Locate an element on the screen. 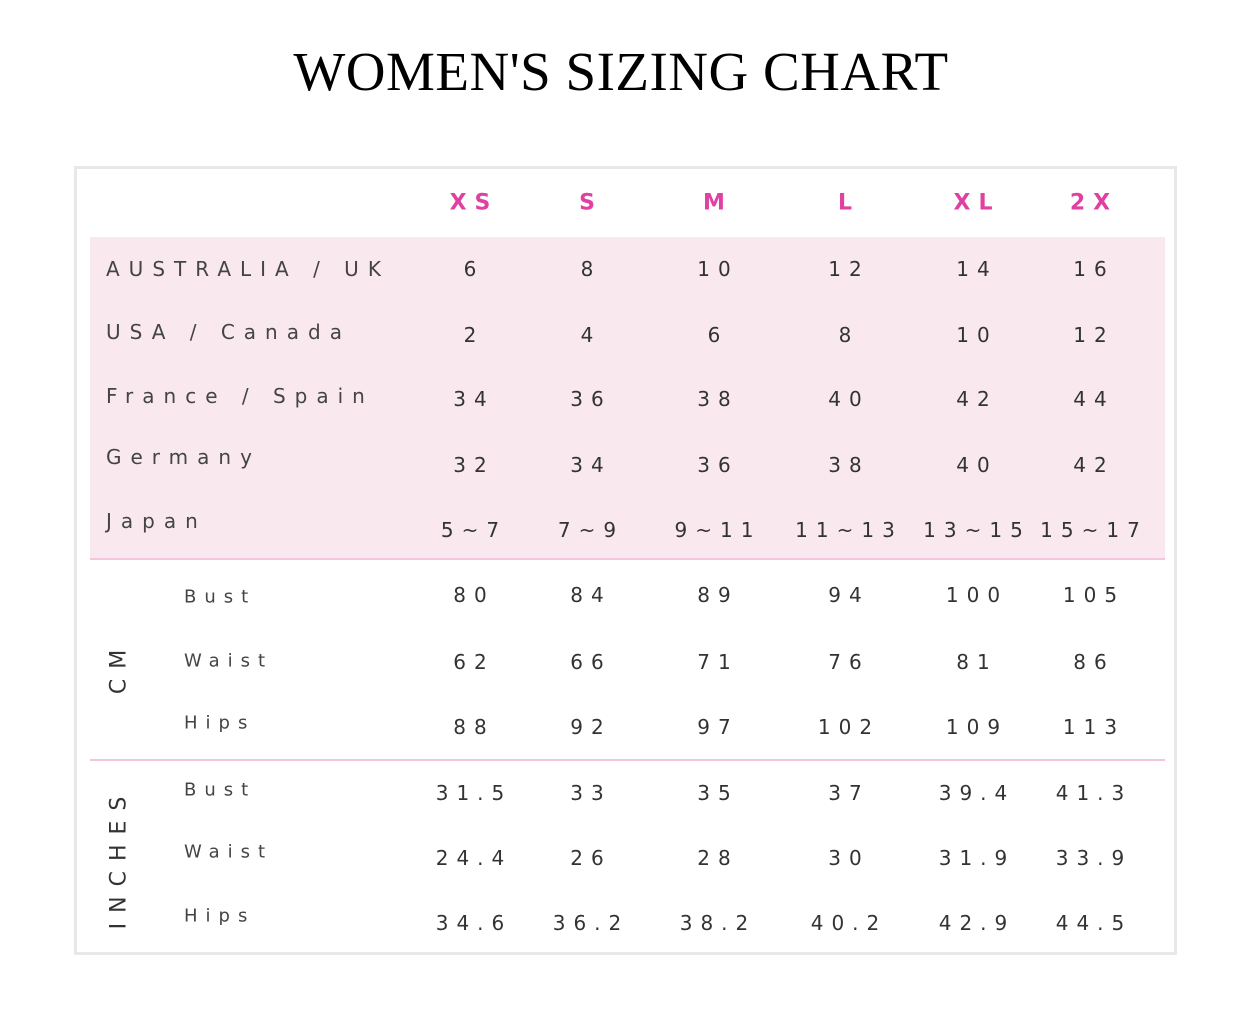 This screenshot has width=1242, height=1022. table-cell: 41.3 is located at coordinates (1094, 793).